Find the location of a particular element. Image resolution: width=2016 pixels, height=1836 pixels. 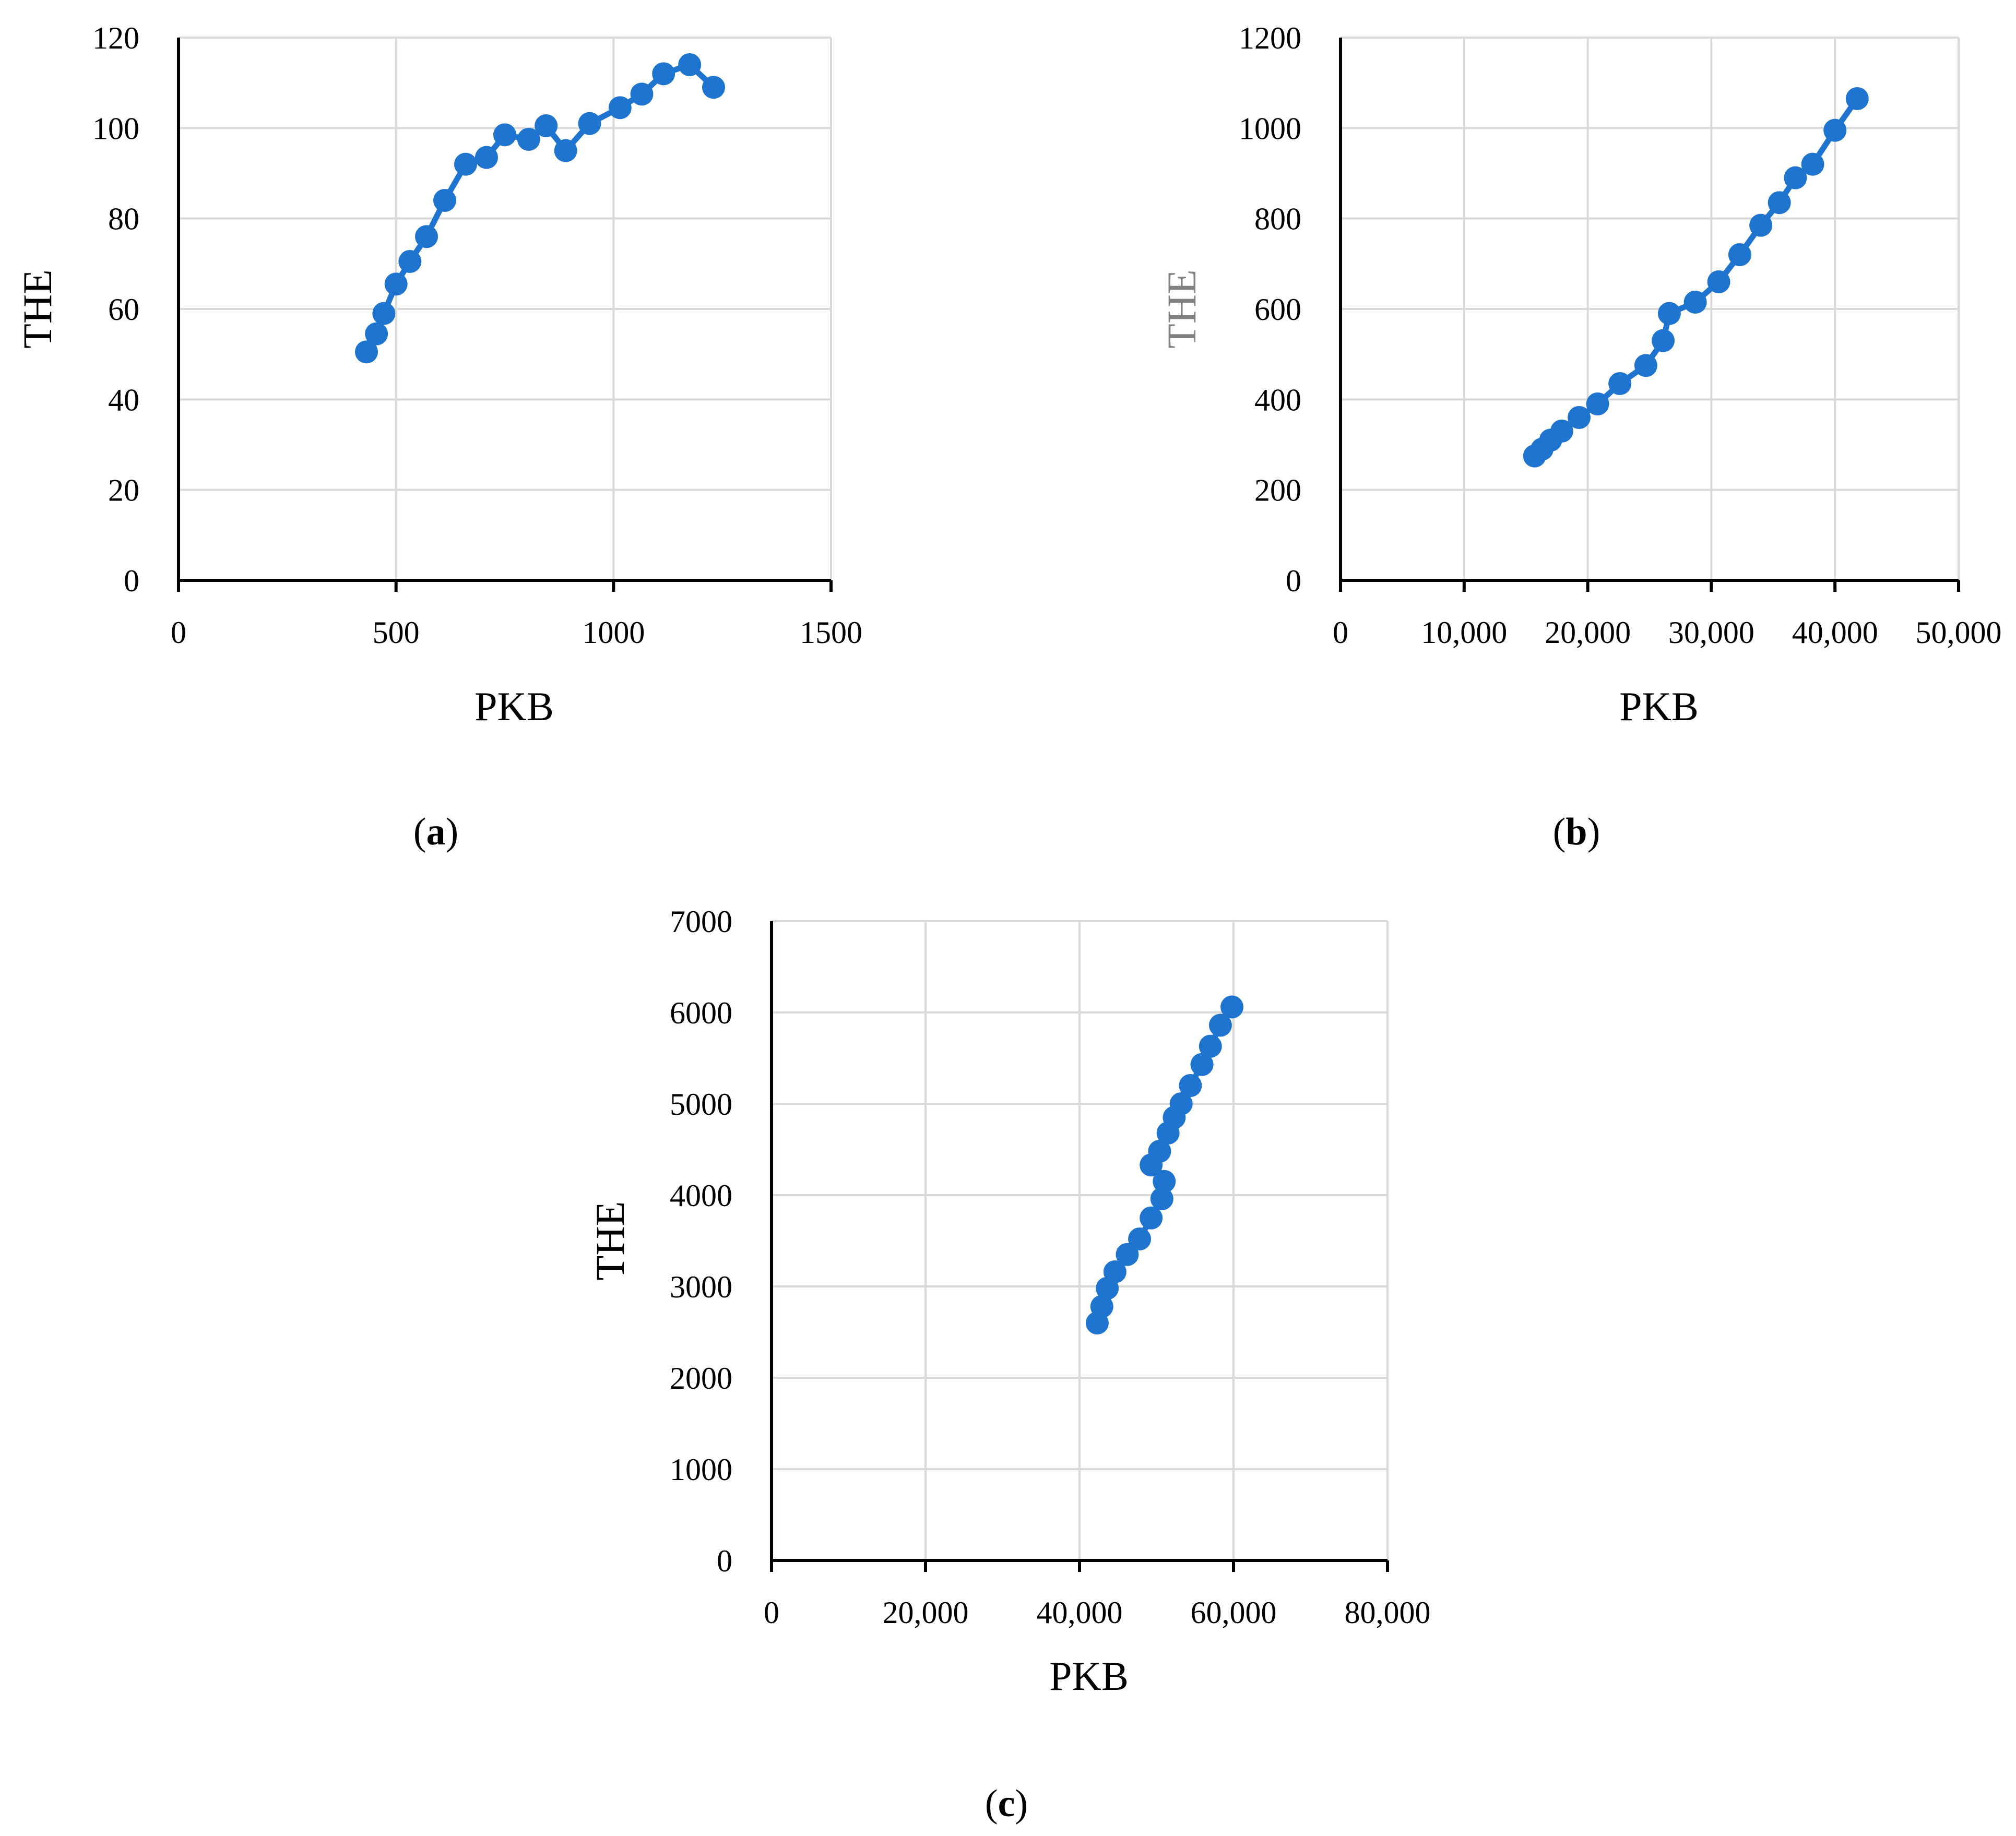

chart-a-panel-label: (a) is located at coordinates (435, 831).